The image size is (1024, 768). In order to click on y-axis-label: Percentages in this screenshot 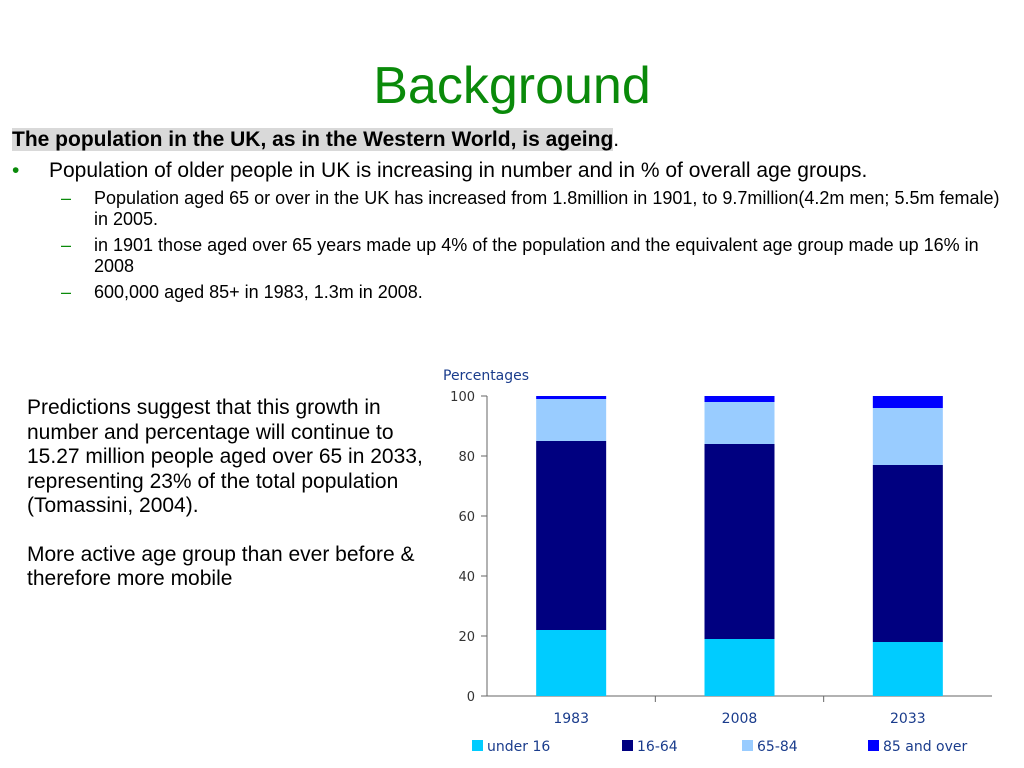, I will do `click(486, 376)`.